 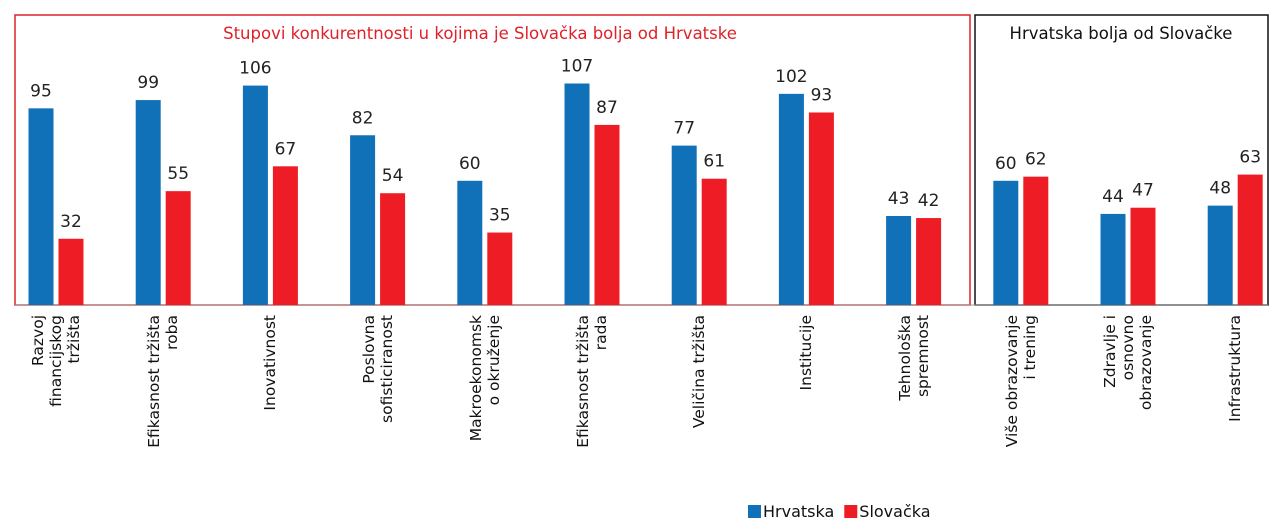 I want to click on x-tick-label: Efikasnost tržišta rada, so click(x=592, y=381).